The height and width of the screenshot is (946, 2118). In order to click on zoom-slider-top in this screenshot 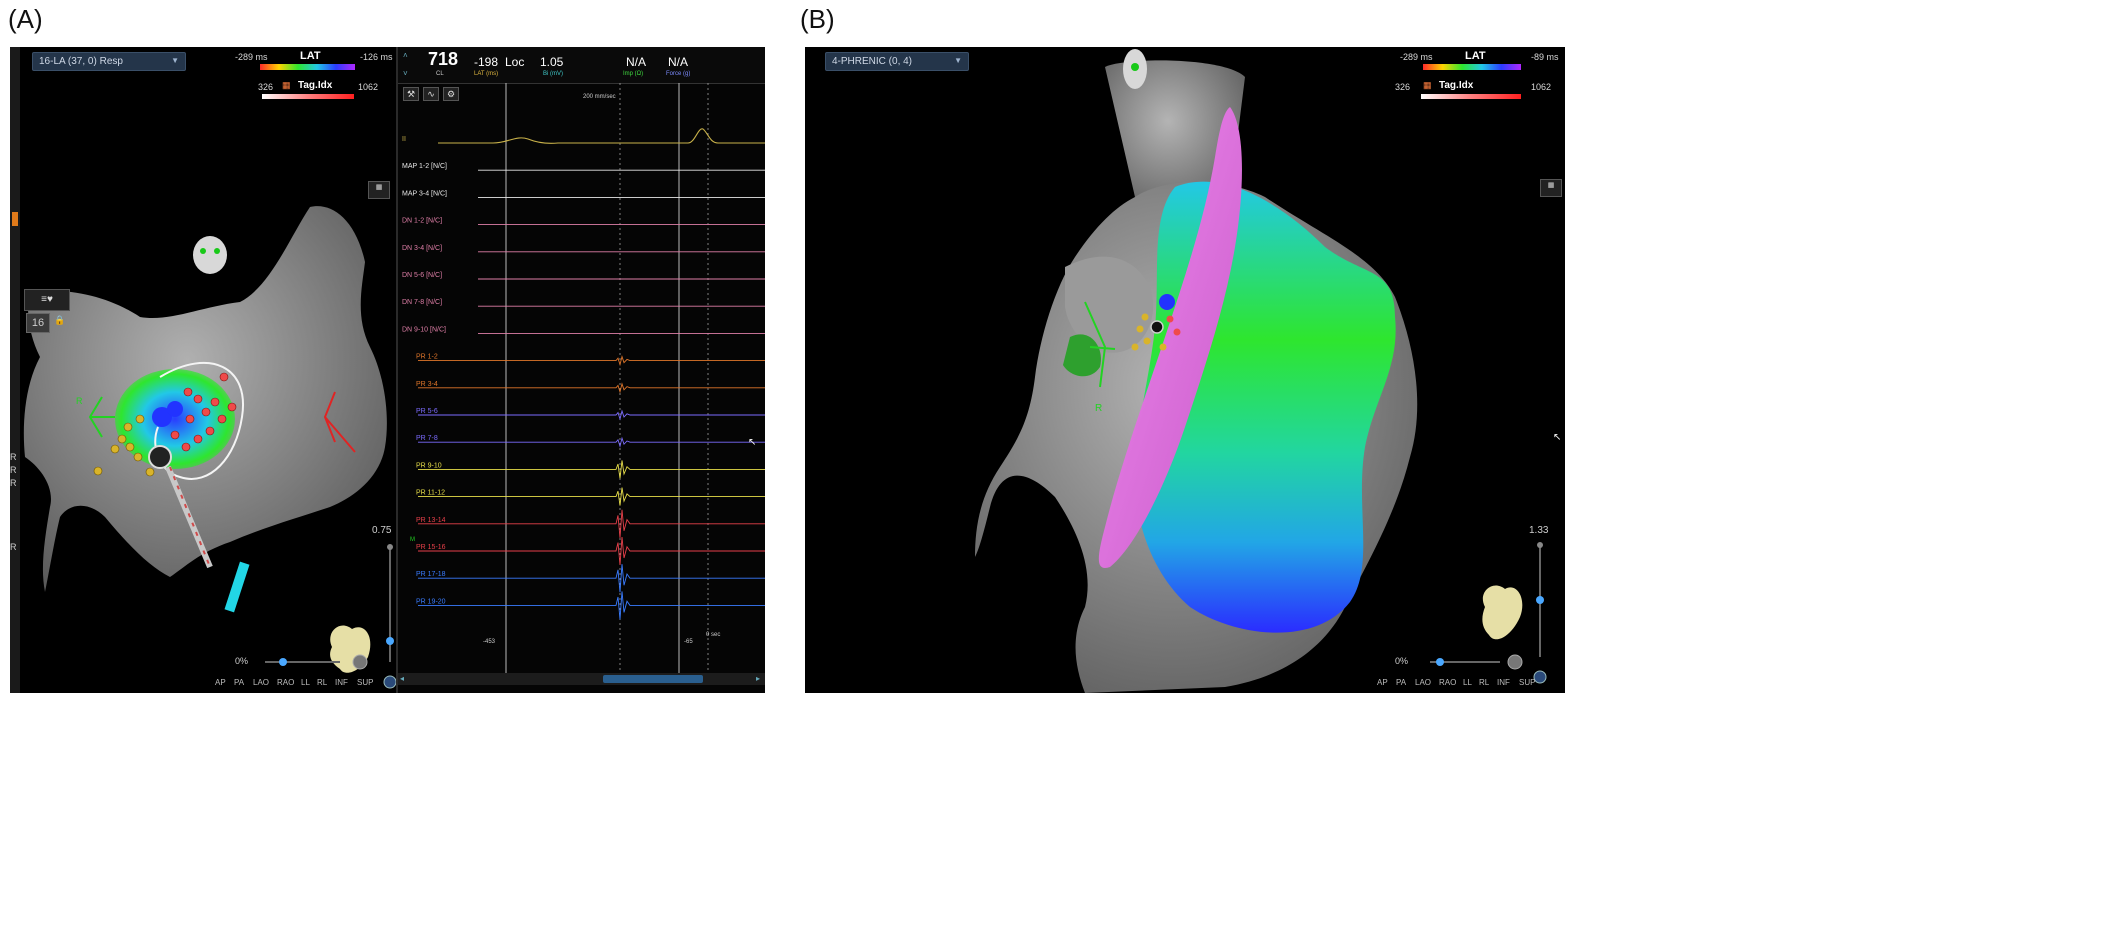, I will do `click(390, 547)`.